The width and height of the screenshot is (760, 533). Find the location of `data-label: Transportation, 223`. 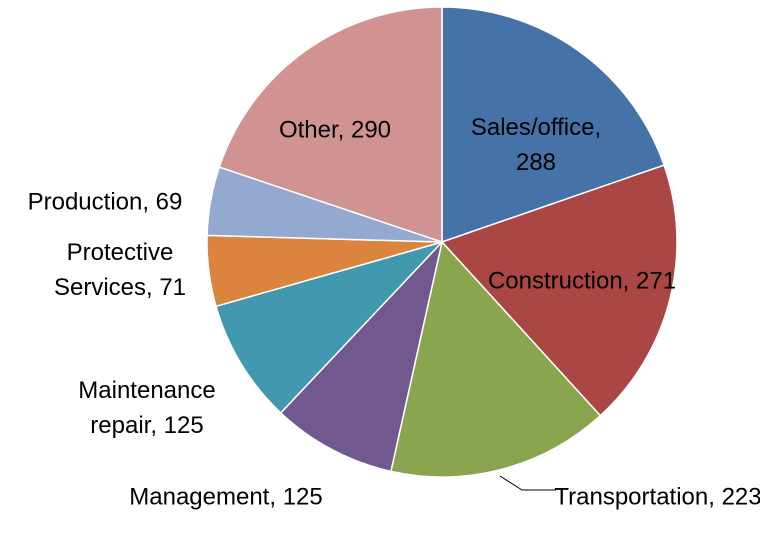

data-label: Transportation, 223 is located at coordinates (657, 497).